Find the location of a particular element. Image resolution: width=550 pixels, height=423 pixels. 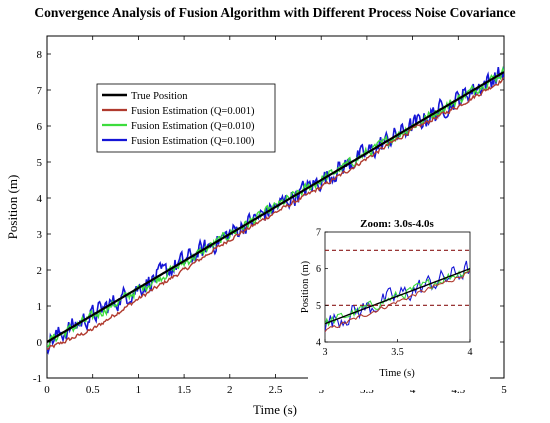

legend-label-3: Fusion Estimation (Q=0.100) is located at coordinates (193, 141).